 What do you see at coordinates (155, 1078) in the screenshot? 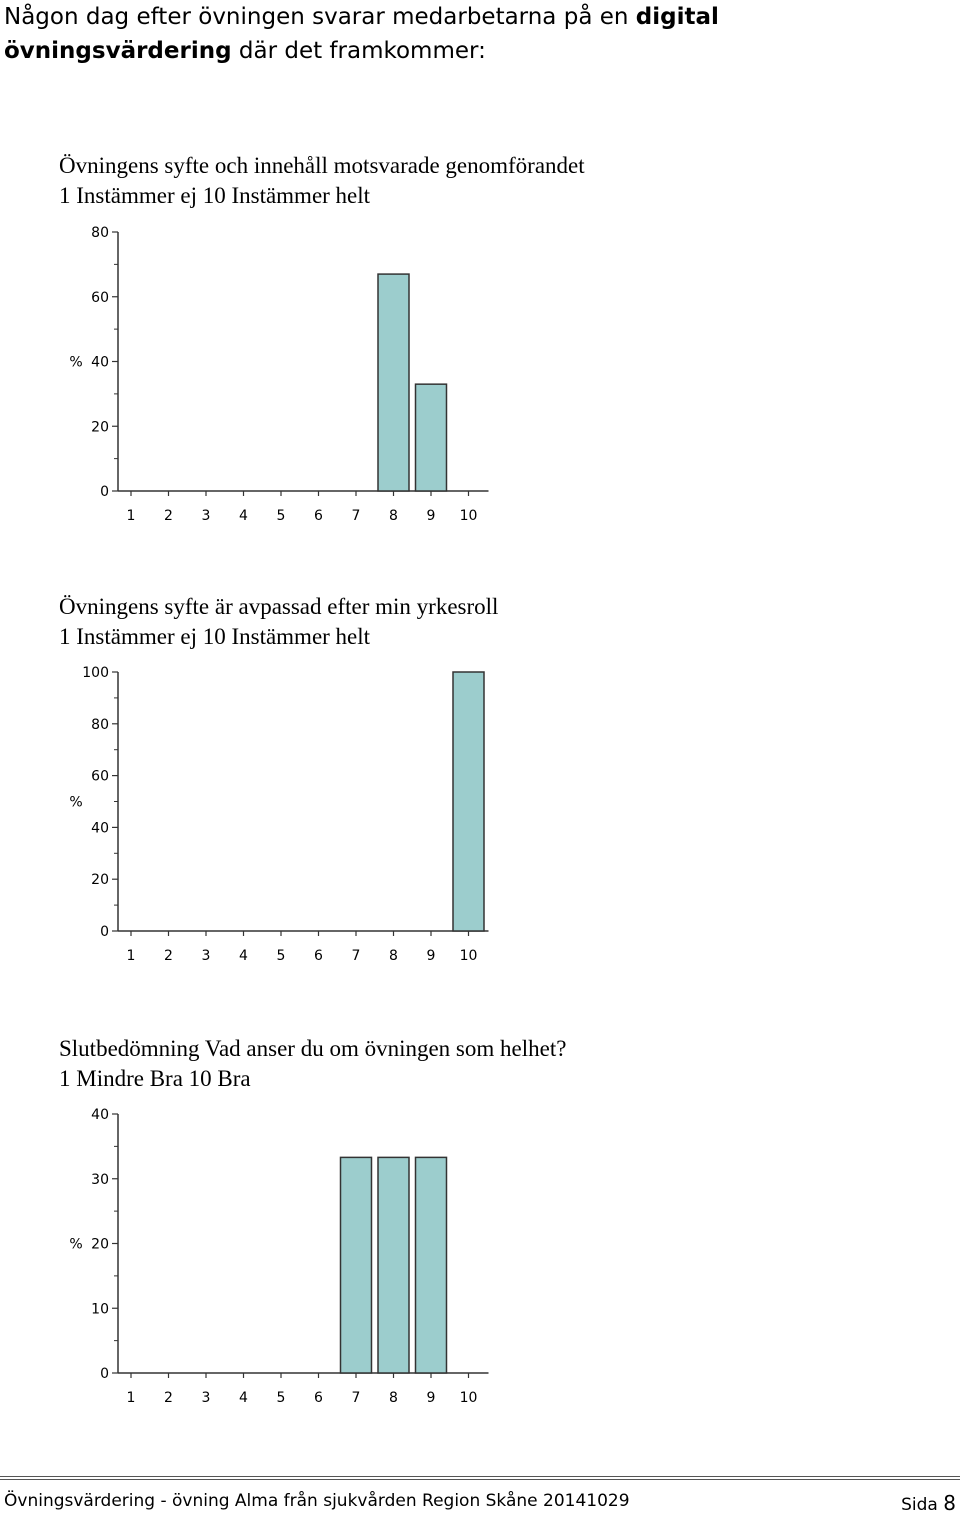
I see `question-3-scale: 1 Mindre Bra 10 Bra` at bounding box center [155, 1078].